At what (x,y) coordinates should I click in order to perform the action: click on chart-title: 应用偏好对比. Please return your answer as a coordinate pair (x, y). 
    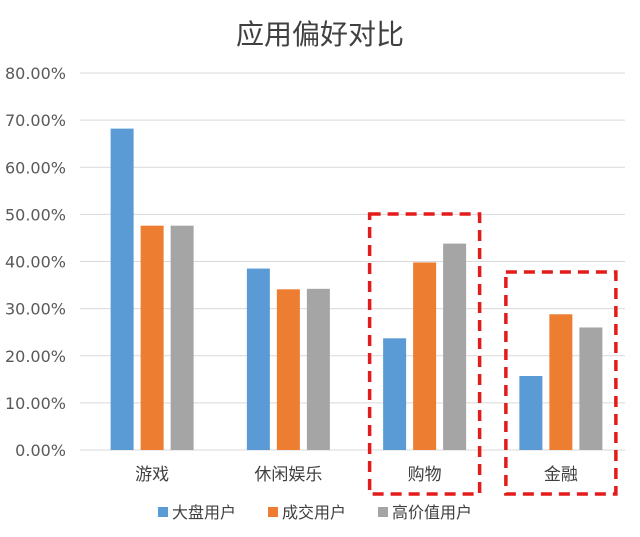
    Looking at the image, I should click on (320, 34).